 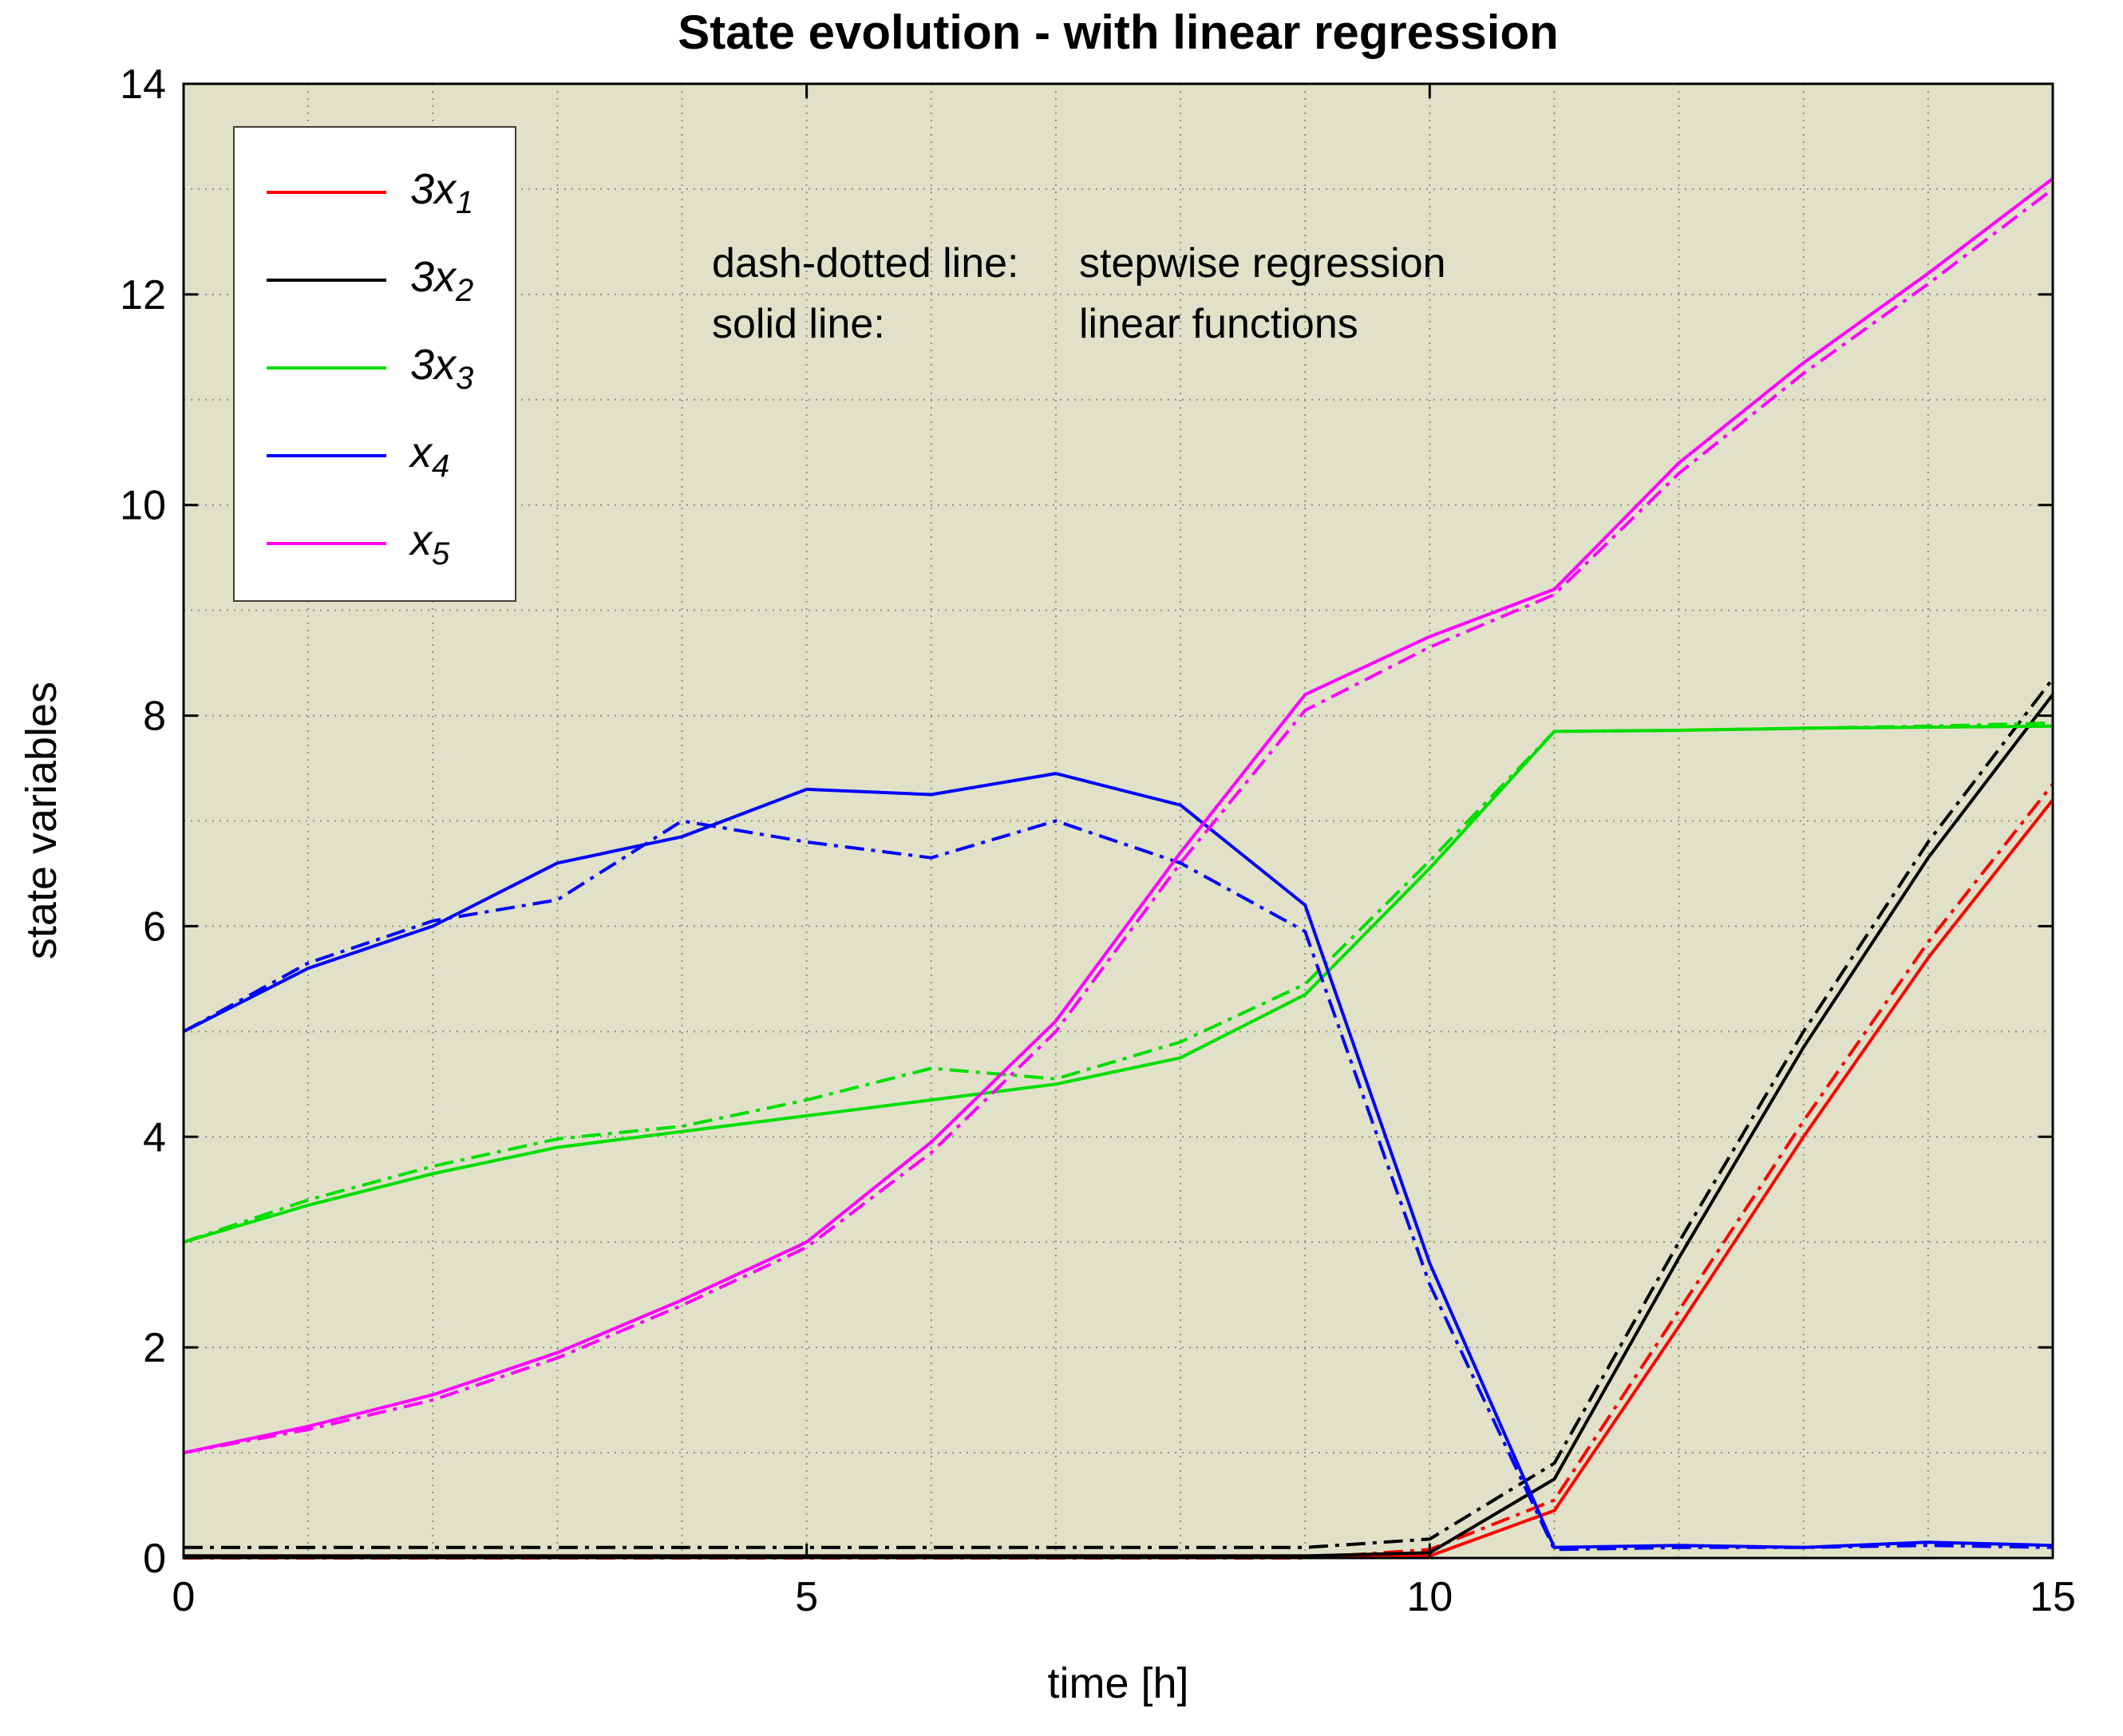 What do you see at coordinates (327, 280) in the screenshot?
I see `legend-line-sample-3x2` at bounding box center [327, 280].